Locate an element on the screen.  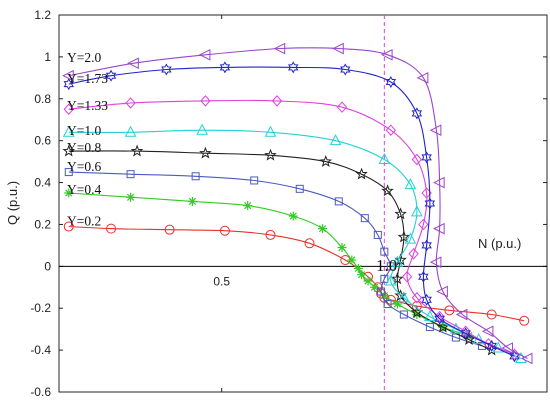
x-axis-label: N (p.u.) is located at coordinates (499, 243).